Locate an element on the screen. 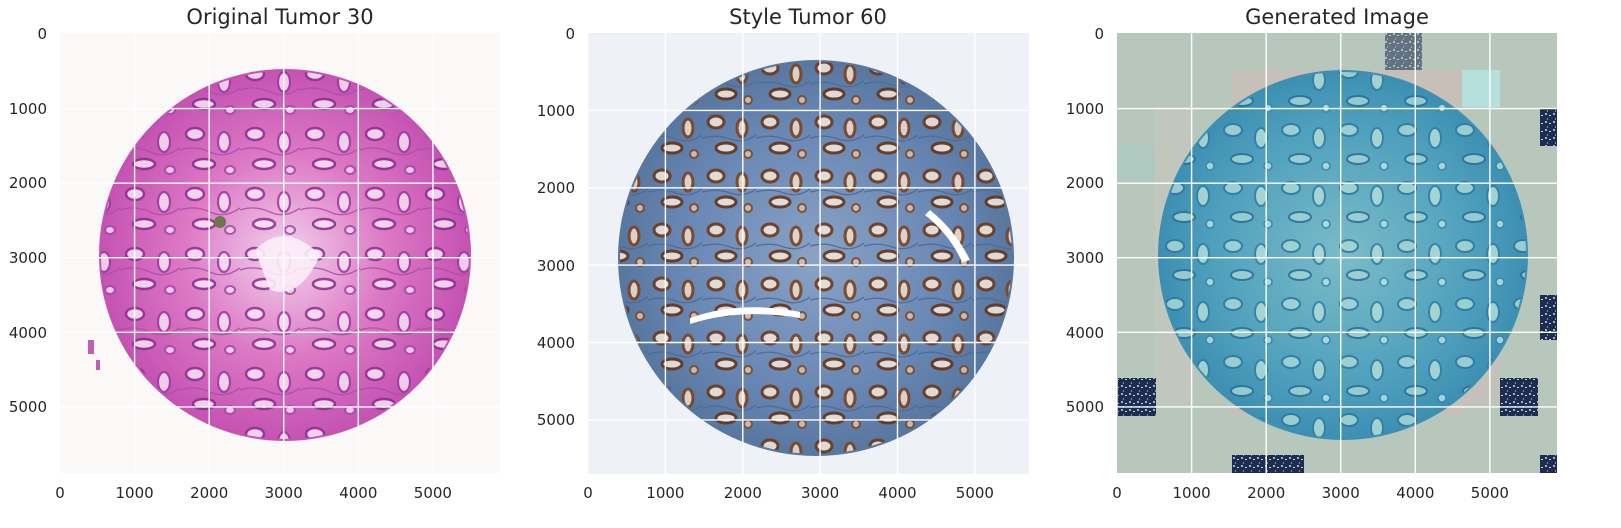 The image size is (1621, 528). panel-generated-x-ticks: 0 1000 2000 3000 4000 5000 is located at coordinates (1310, 493).